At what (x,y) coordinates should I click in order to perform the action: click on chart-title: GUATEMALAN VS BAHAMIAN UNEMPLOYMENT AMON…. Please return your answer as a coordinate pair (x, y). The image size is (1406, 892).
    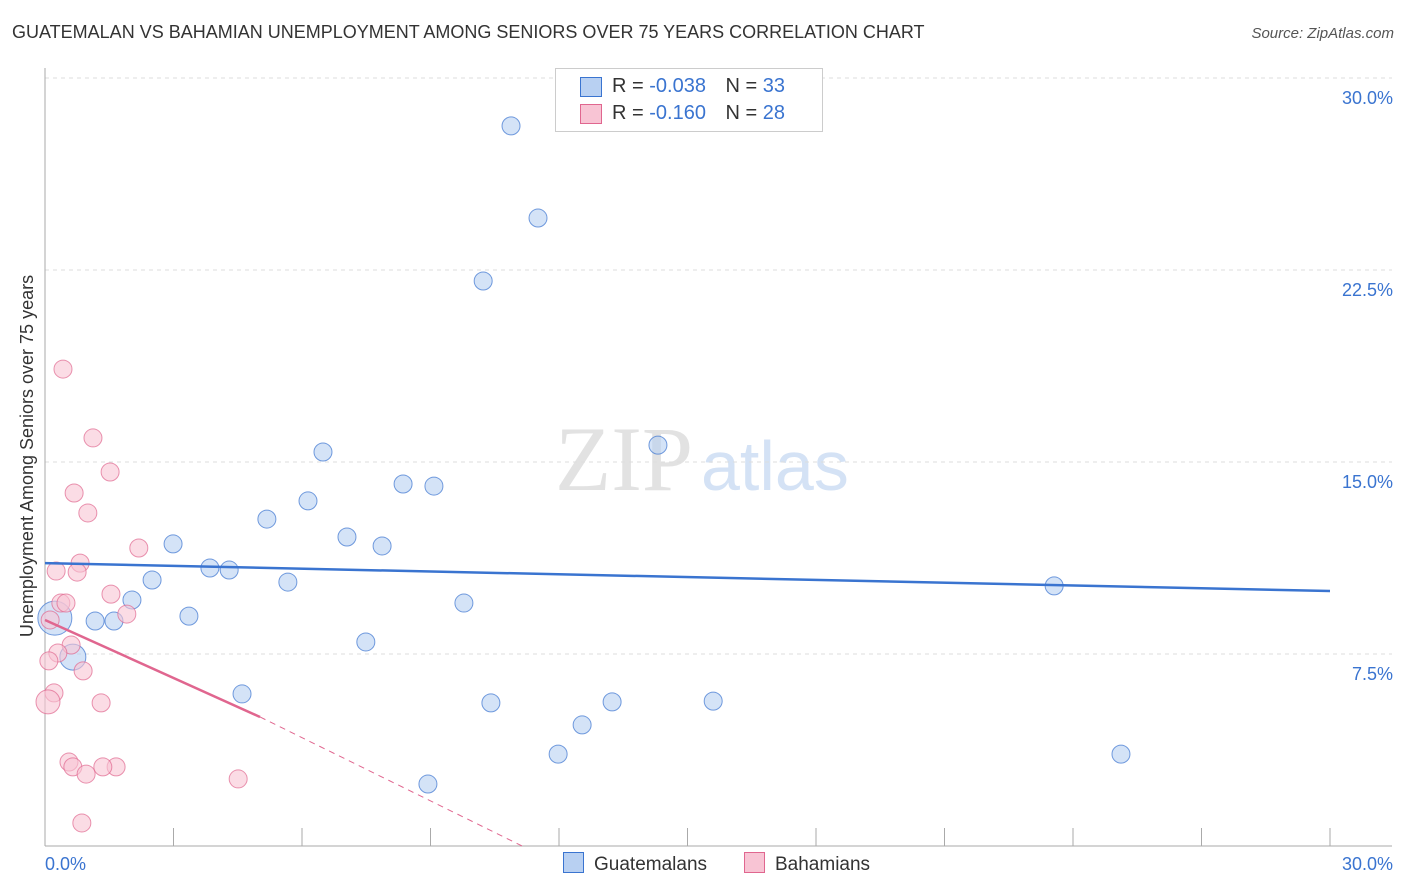
    Looking at the image, I should click on (468, 32).